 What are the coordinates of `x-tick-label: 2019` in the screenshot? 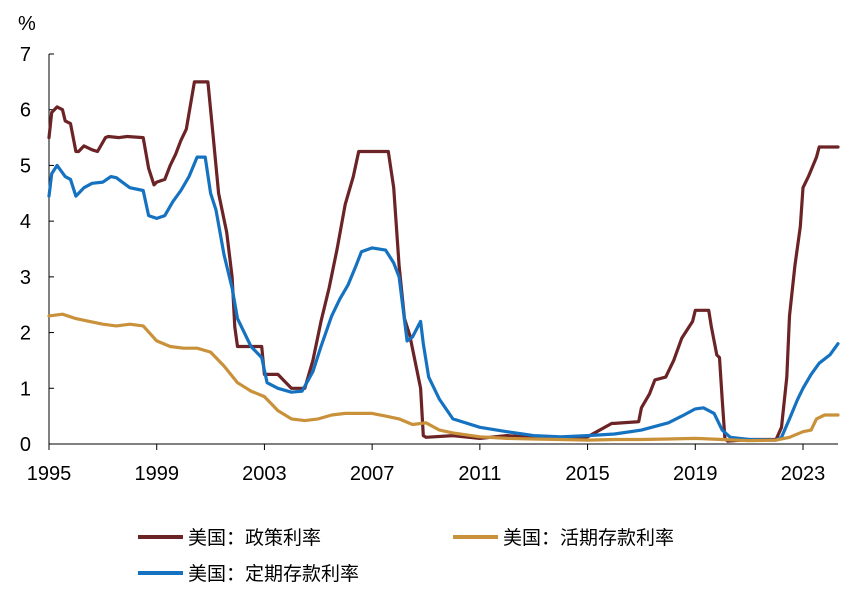 It's located at (695, 474).